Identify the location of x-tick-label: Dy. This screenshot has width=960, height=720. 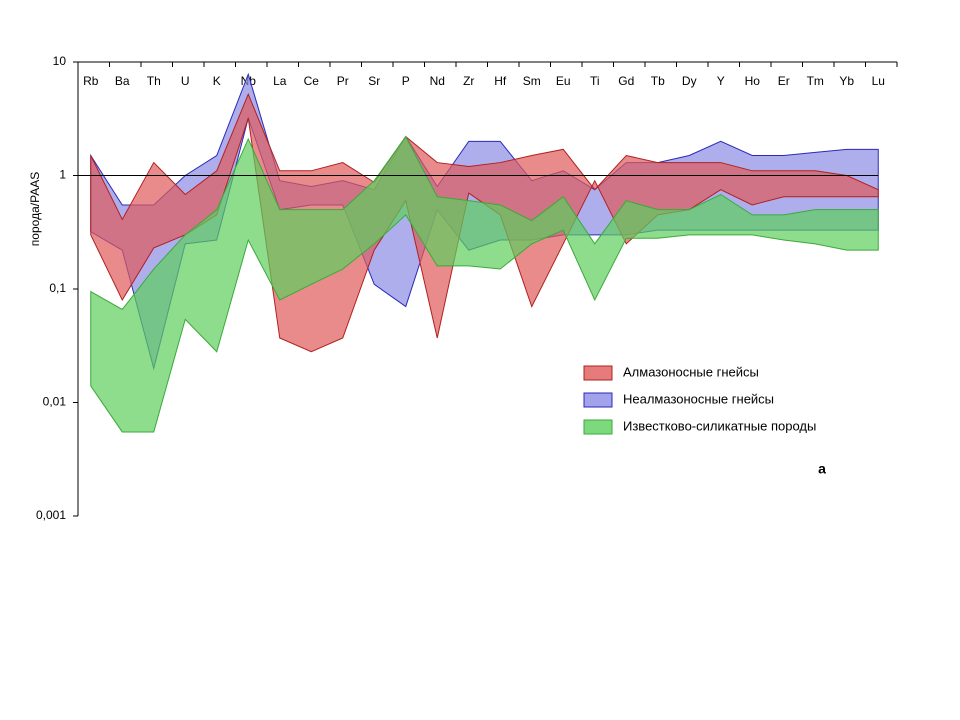
(689, 81).